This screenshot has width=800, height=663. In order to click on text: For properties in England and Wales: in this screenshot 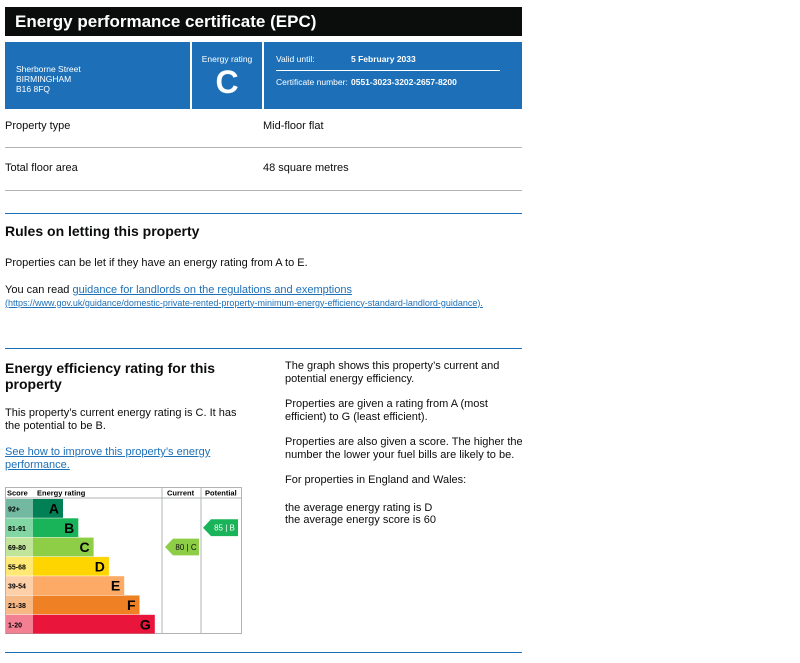, I will do `click(376, 480)`.